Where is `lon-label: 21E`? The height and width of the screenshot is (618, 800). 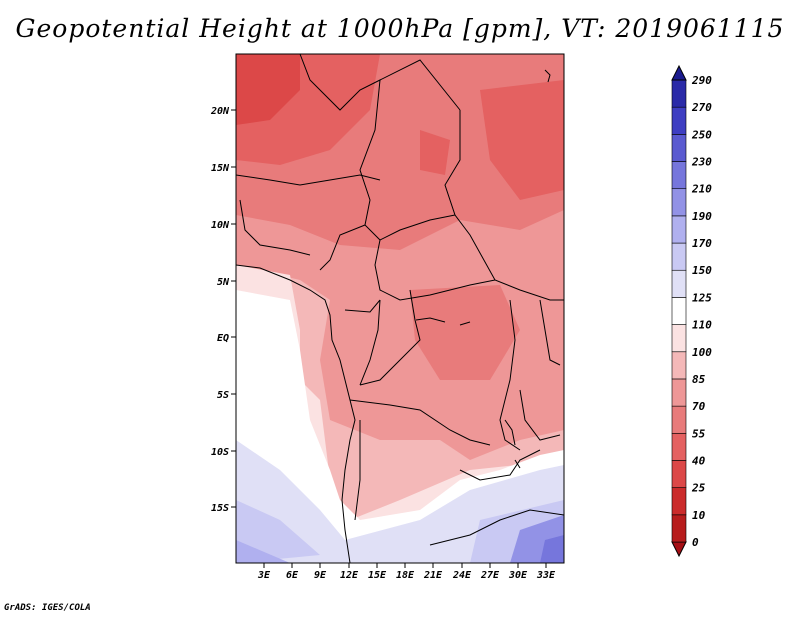
lon-label: 21E is located at coordinates (433, 575).